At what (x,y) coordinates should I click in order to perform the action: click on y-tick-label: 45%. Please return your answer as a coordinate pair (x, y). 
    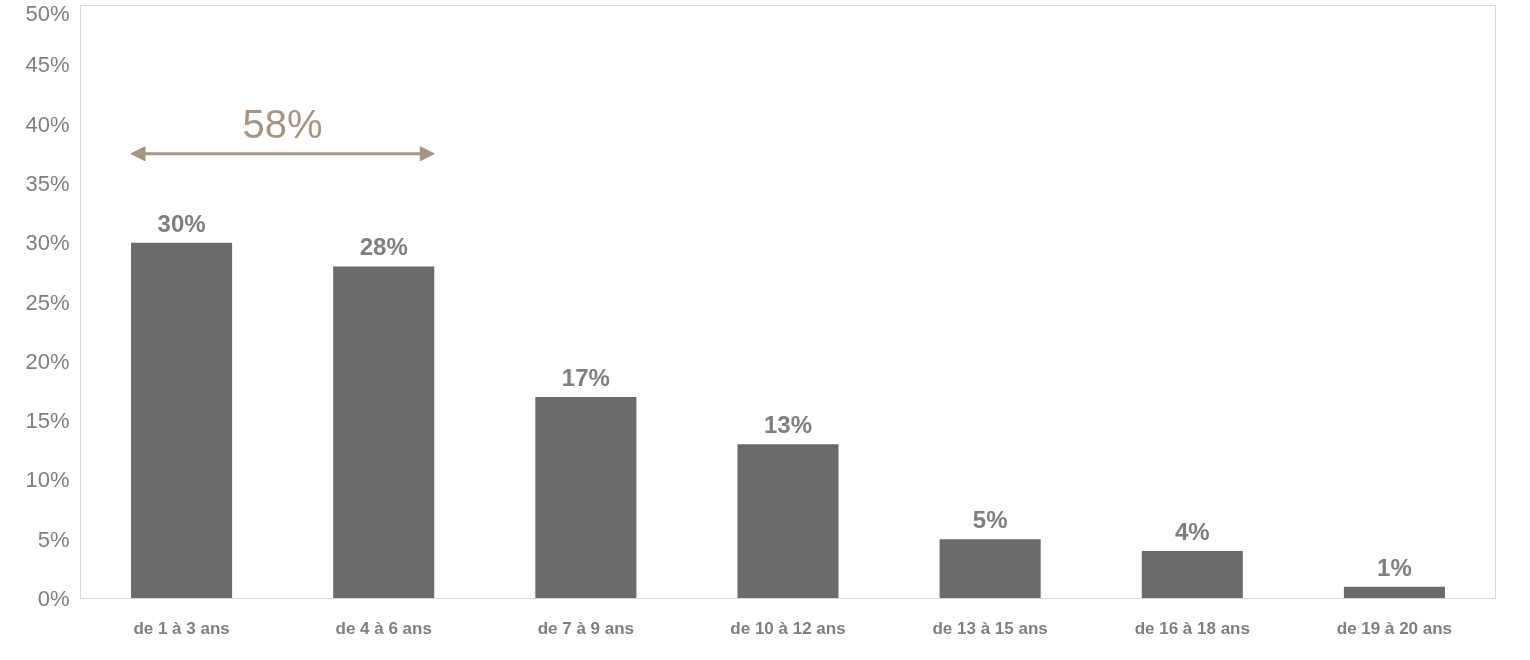
    Looking at the image, I should click on (47, 65).